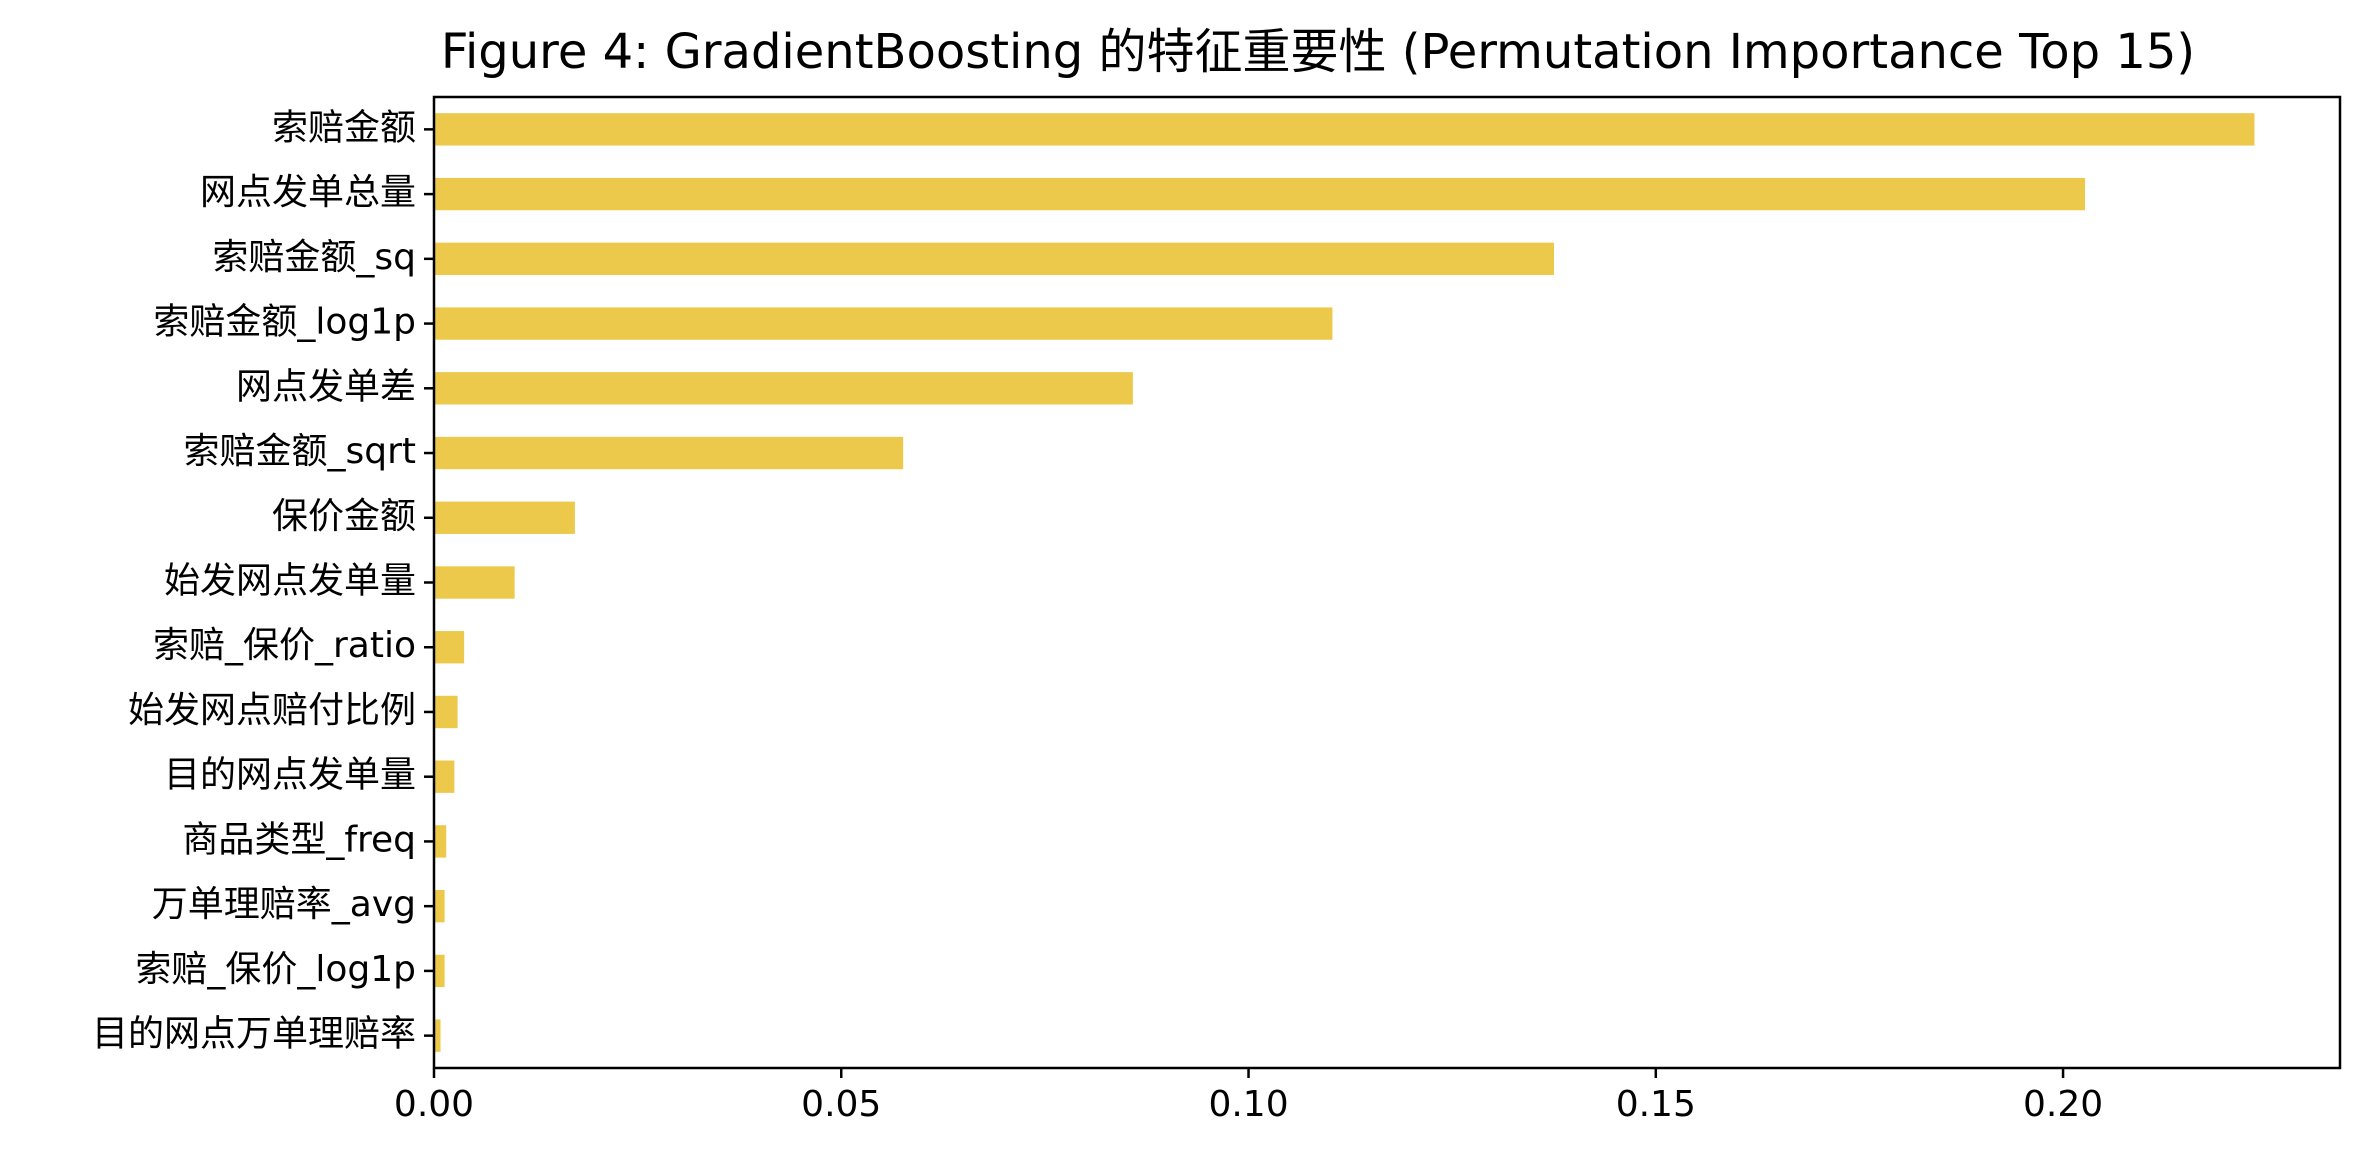 The width and height of the screenshot is (2370, 1170). Describe the element at coordinates (290, 775) in the screenshot. I see `y-tick-label-10: 目的网点发单量` at that location.